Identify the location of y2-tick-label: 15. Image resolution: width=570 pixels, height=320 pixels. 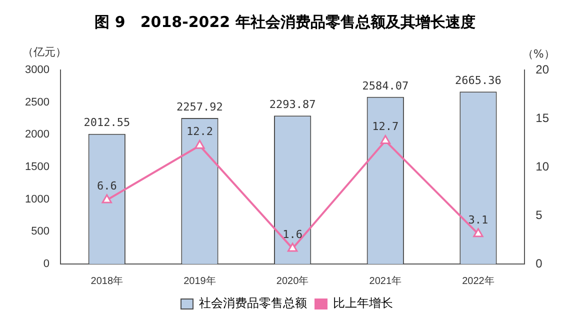
(543, 117).